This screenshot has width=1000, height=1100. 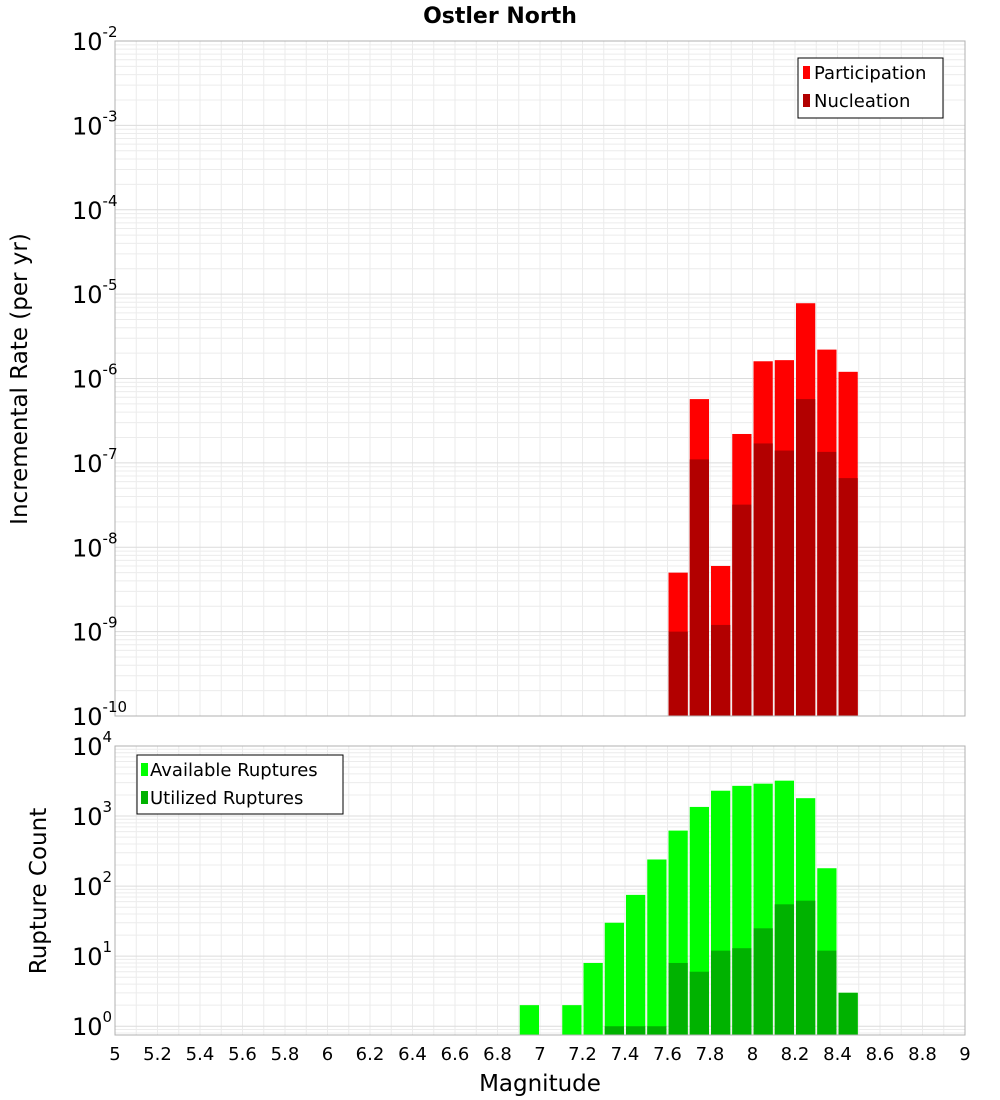 I want to click on y-tick-label: 10⁴, so click(x=92, y=744).